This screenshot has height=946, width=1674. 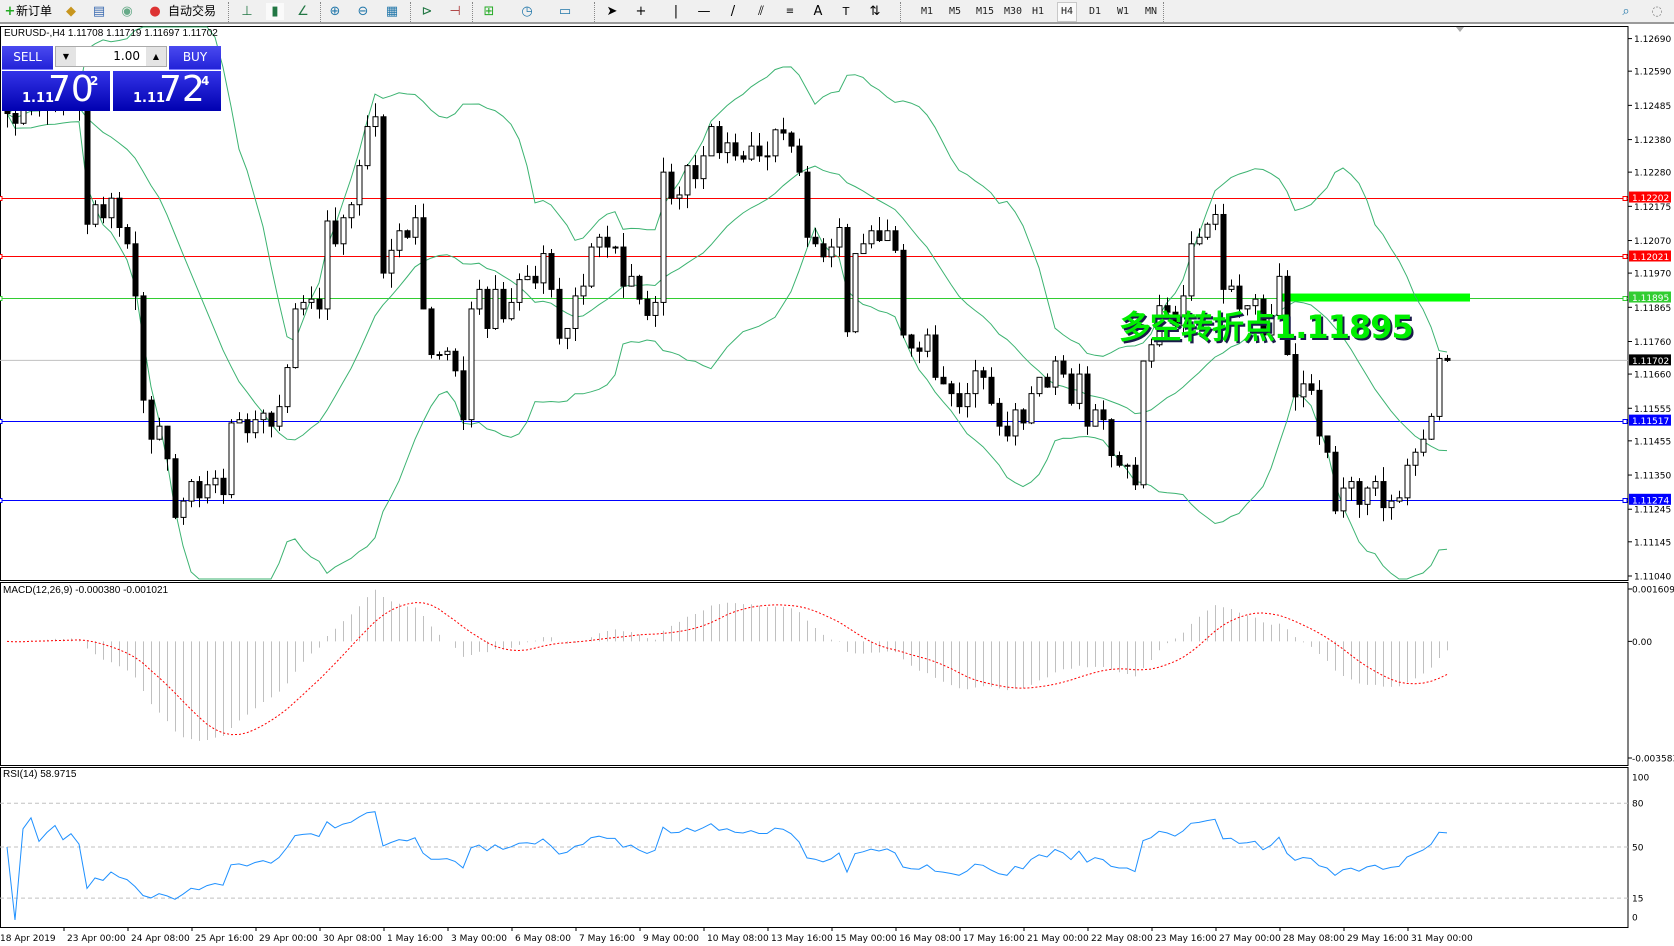 What do you see at coordinates (455, 11) in the screenshot?
I see `chart-shift-icon: ⊣` at bounding box center [455, 11].